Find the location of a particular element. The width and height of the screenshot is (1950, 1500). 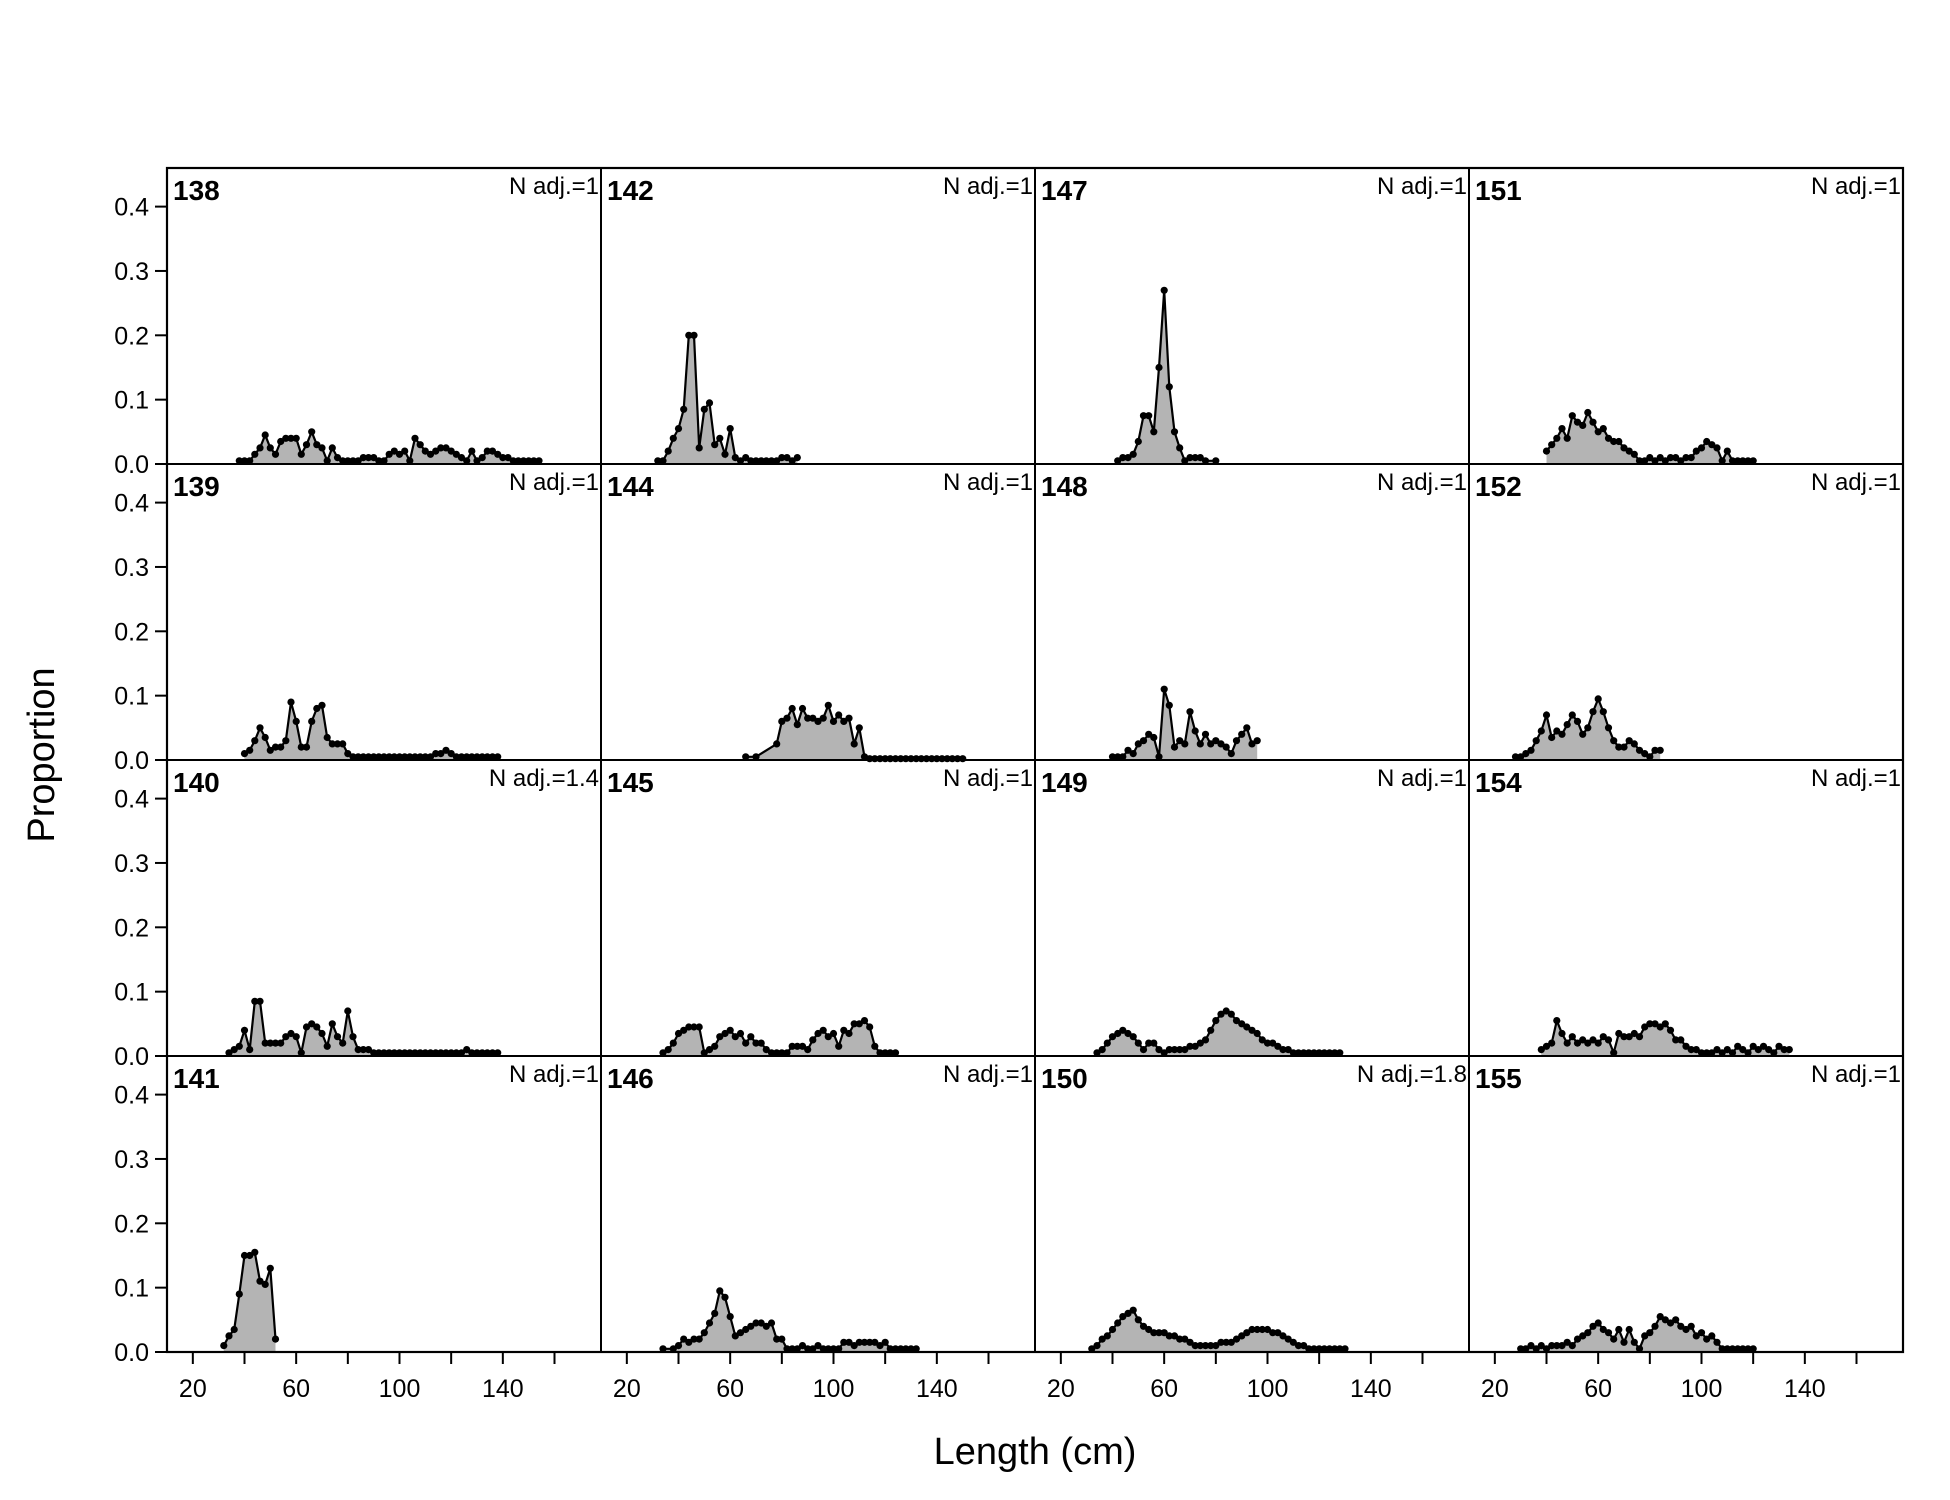

panel-148: 148 N adj.=1 is located at coordinates (1252, 612).